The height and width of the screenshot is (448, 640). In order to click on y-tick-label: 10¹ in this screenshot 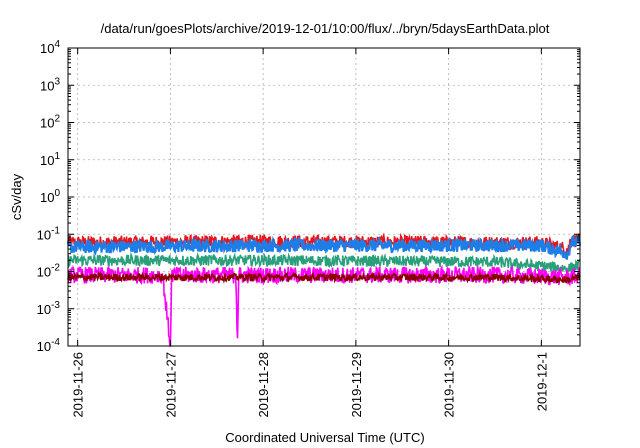, I will do `click(50, 159)`.